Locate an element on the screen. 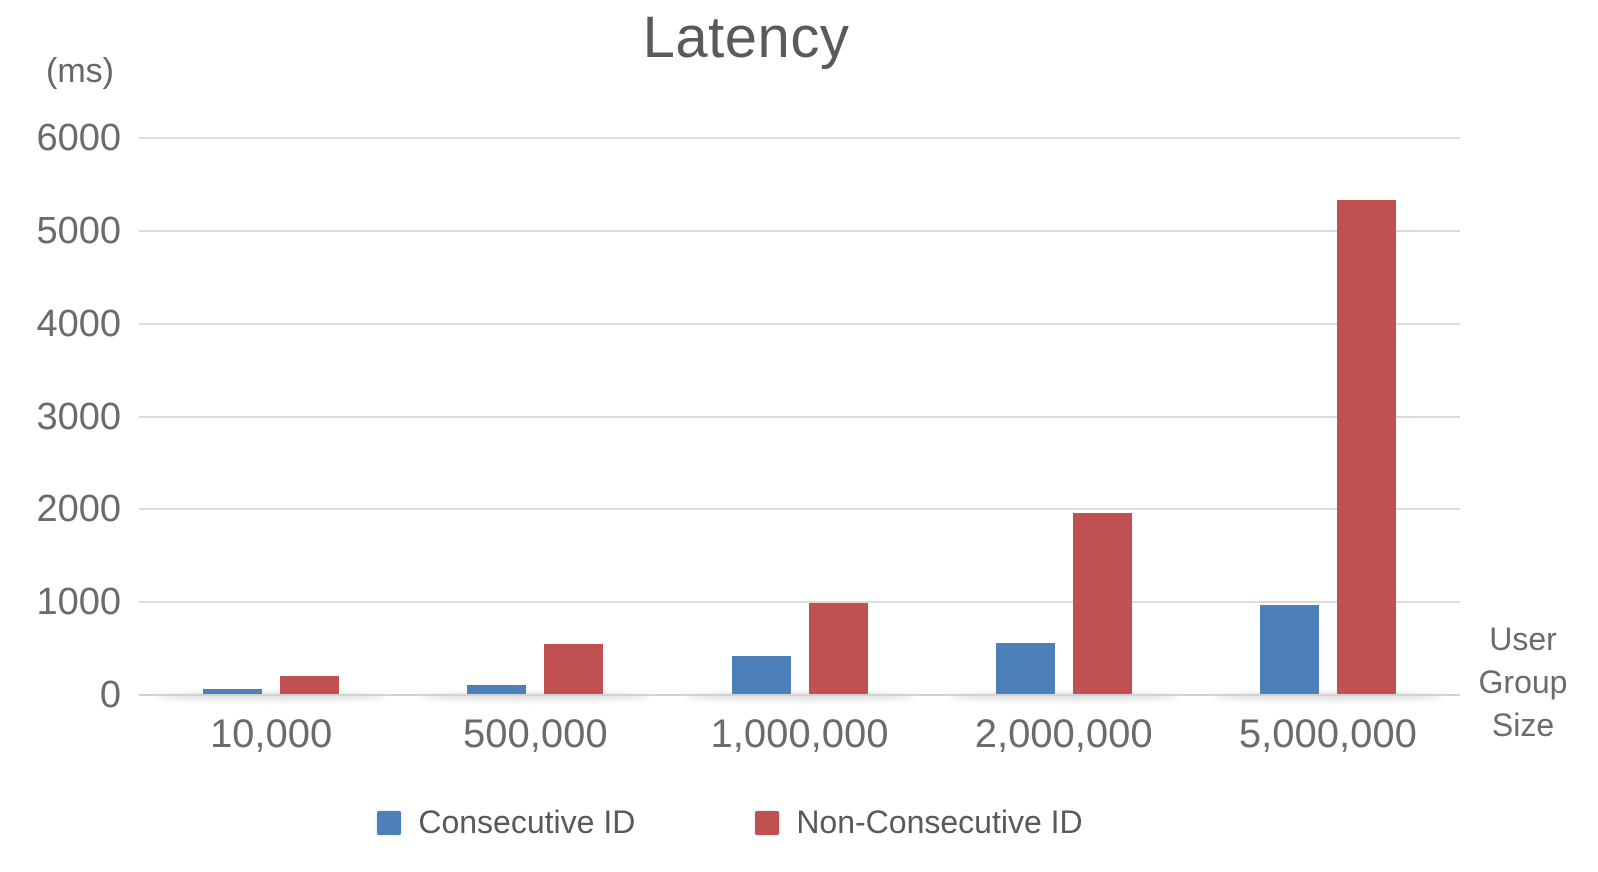  x-axis-title: User Group Size is located at coordinates (1523, 682).